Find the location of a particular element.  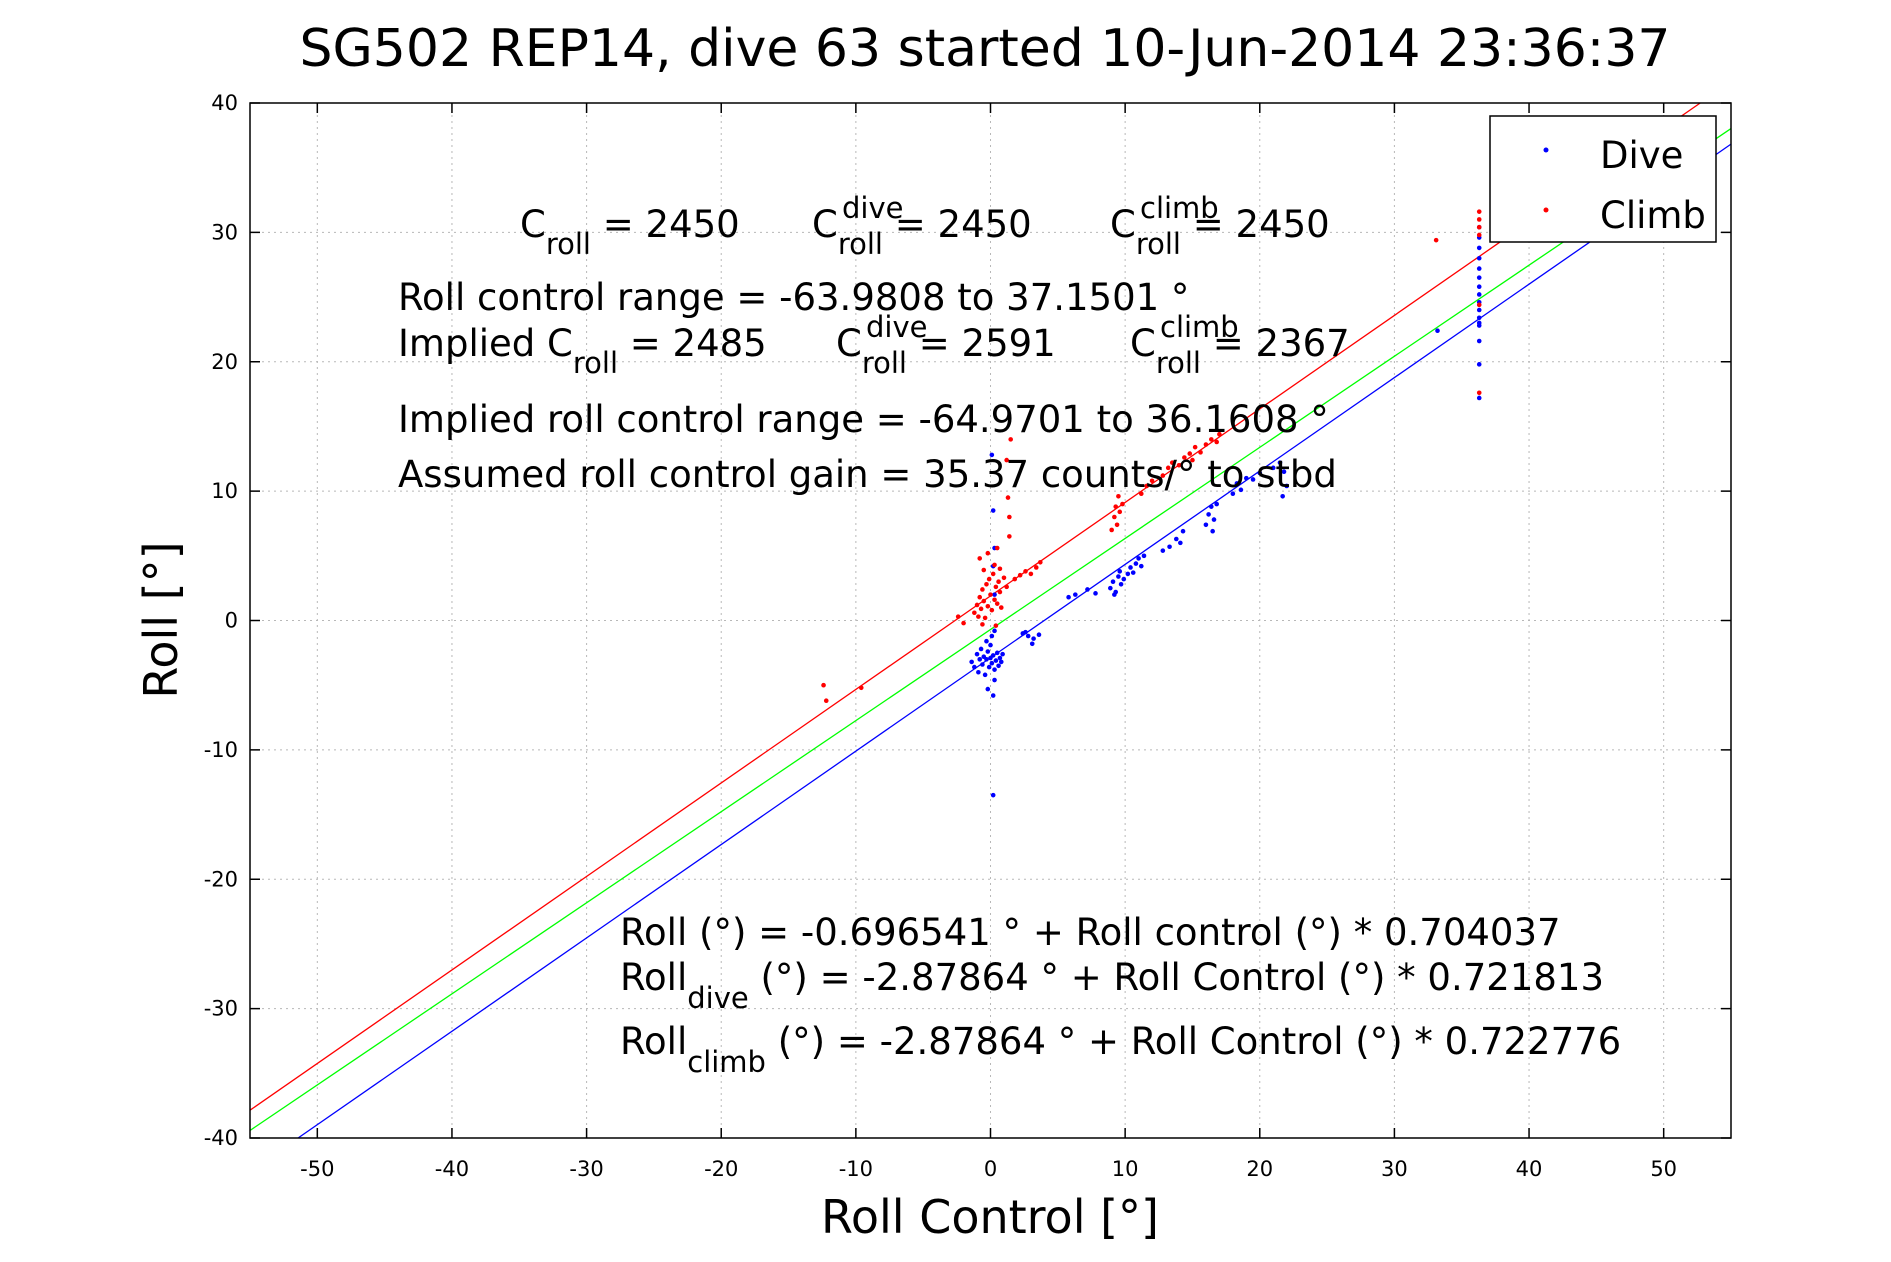

x-tick-label: 20 is located at coordinates (1259, 1169).